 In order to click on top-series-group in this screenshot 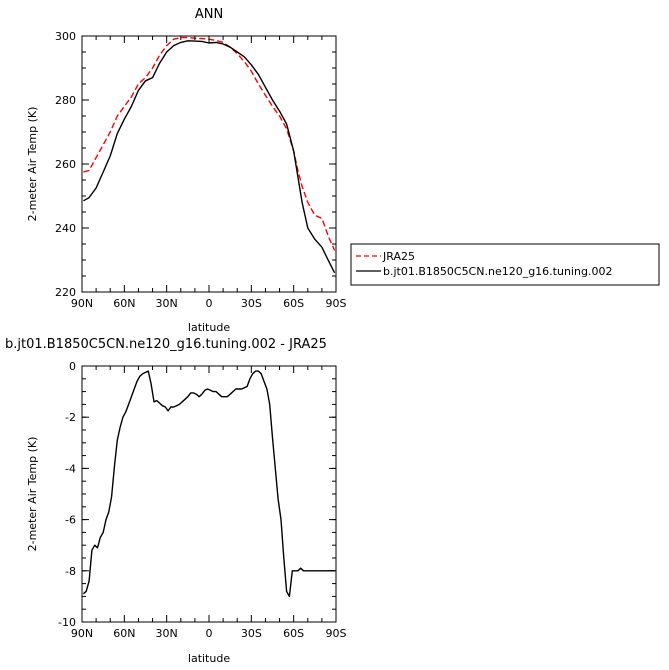, I will do `click(209, 155)`.